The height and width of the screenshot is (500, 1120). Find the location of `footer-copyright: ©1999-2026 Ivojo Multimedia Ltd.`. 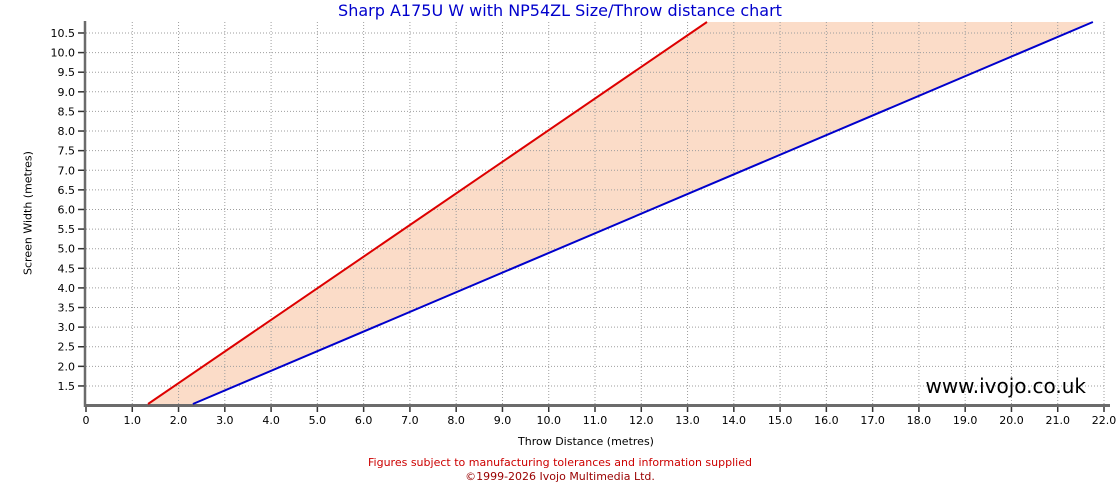

footer-copyright: ©1999-2026 Ivojo Multimedia Ltd. is located at coordinates (560, 476).